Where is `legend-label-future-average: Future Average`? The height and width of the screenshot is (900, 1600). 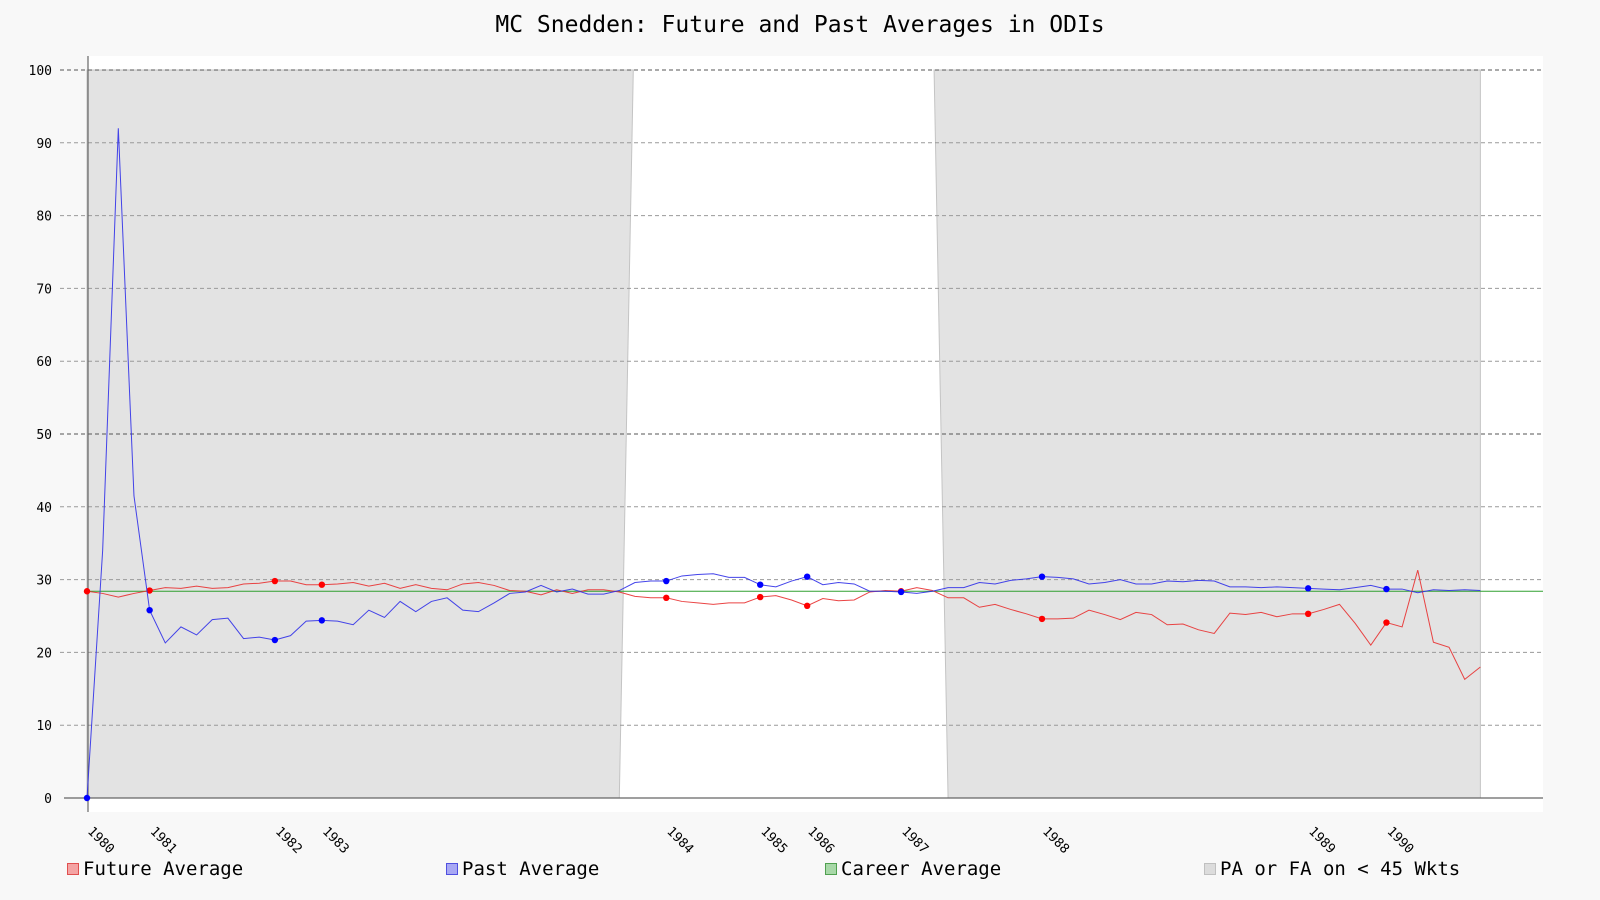
legend-label-future-average: Future Average is located at coordinates (163, 869).